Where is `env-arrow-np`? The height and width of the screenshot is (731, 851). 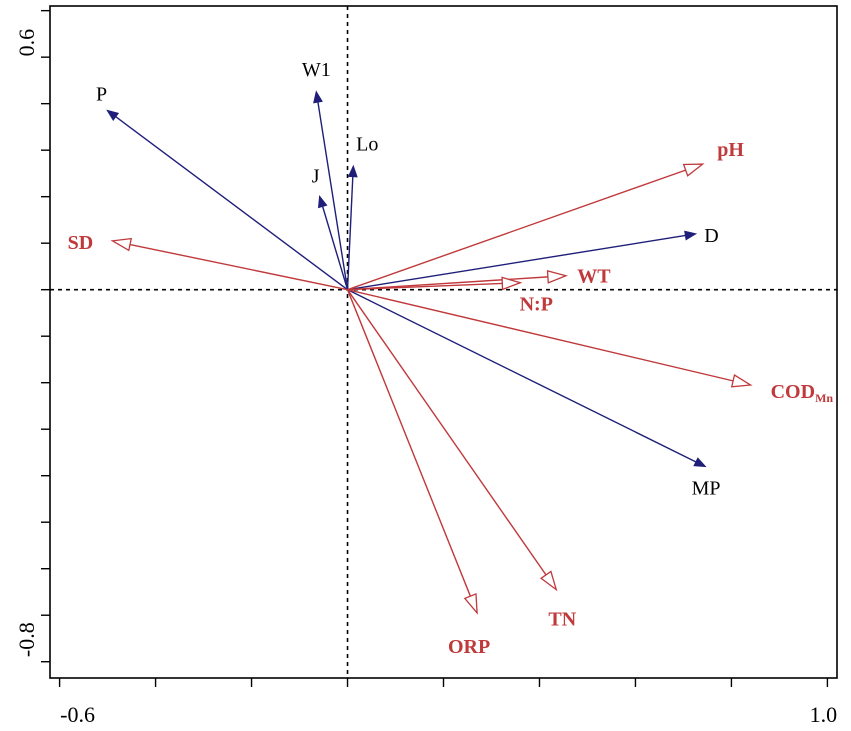 env-arrow-np is located at coordinates (435, 283).